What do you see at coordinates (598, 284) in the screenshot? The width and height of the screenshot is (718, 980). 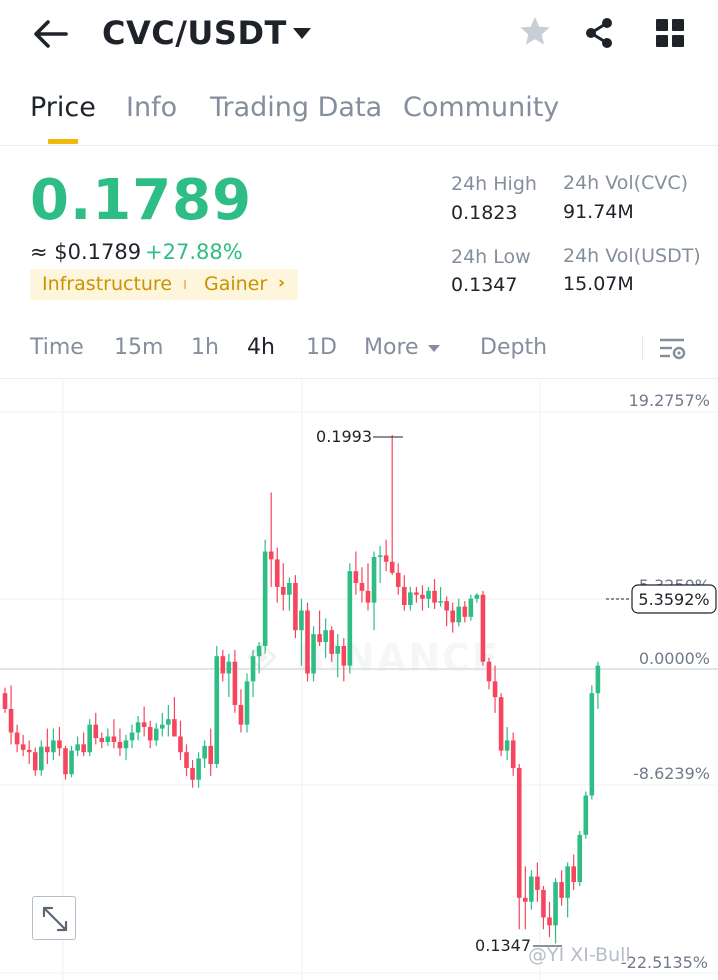 I see `vol-quote-value: 15.07M` at bounding box center [598, 284].